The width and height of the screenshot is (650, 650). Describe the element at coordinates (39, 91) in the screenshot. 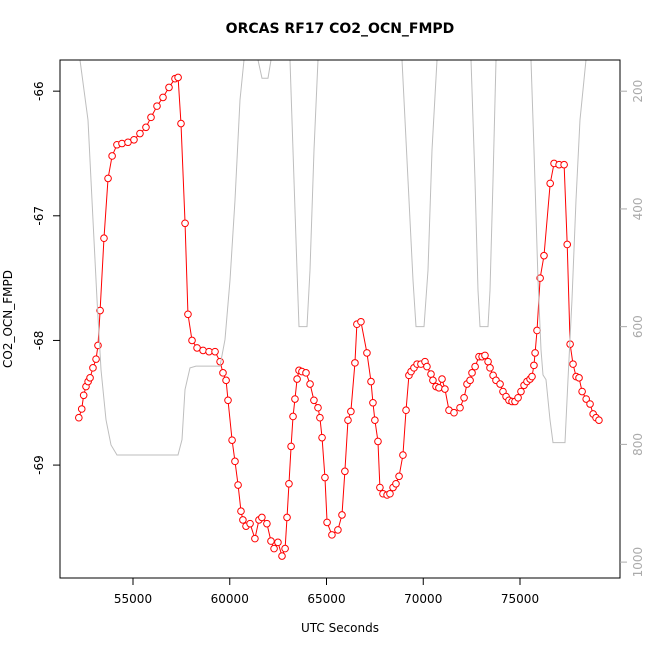

I see `y-tick-label: -66` at that location.